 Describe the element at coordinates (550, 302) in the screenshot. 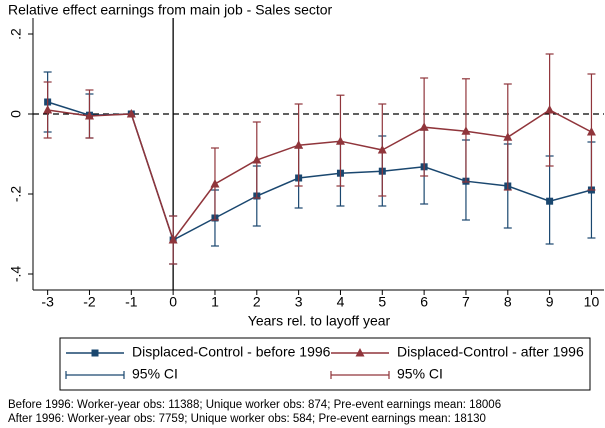

I see `x-tick-label: 9` at that location.